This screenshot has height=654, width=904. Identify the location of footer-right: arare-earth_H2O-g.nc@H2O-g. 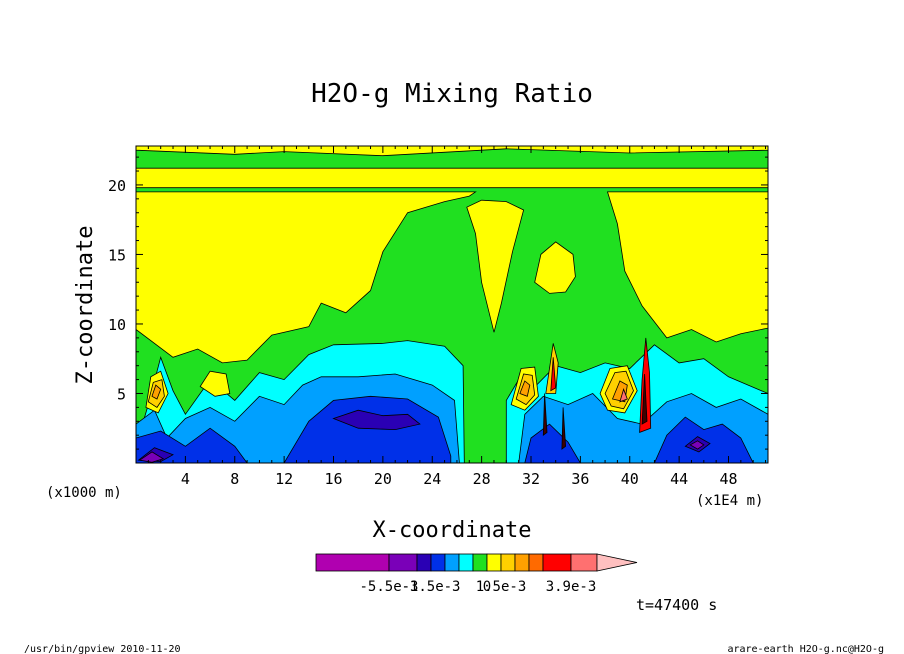
(805, 649).